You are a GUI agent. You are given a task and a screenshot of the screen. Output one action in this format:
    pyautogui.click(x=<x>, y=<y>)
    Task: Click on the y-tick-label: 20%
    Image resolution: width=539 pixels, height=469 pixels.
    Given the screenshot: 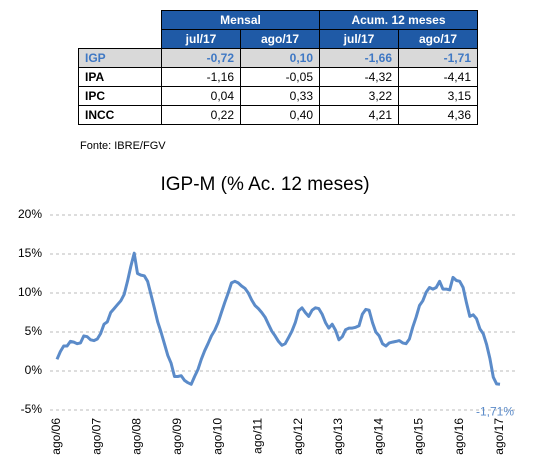 What is the action you would take?
    pyautogui.click(x=30, y=214)
    